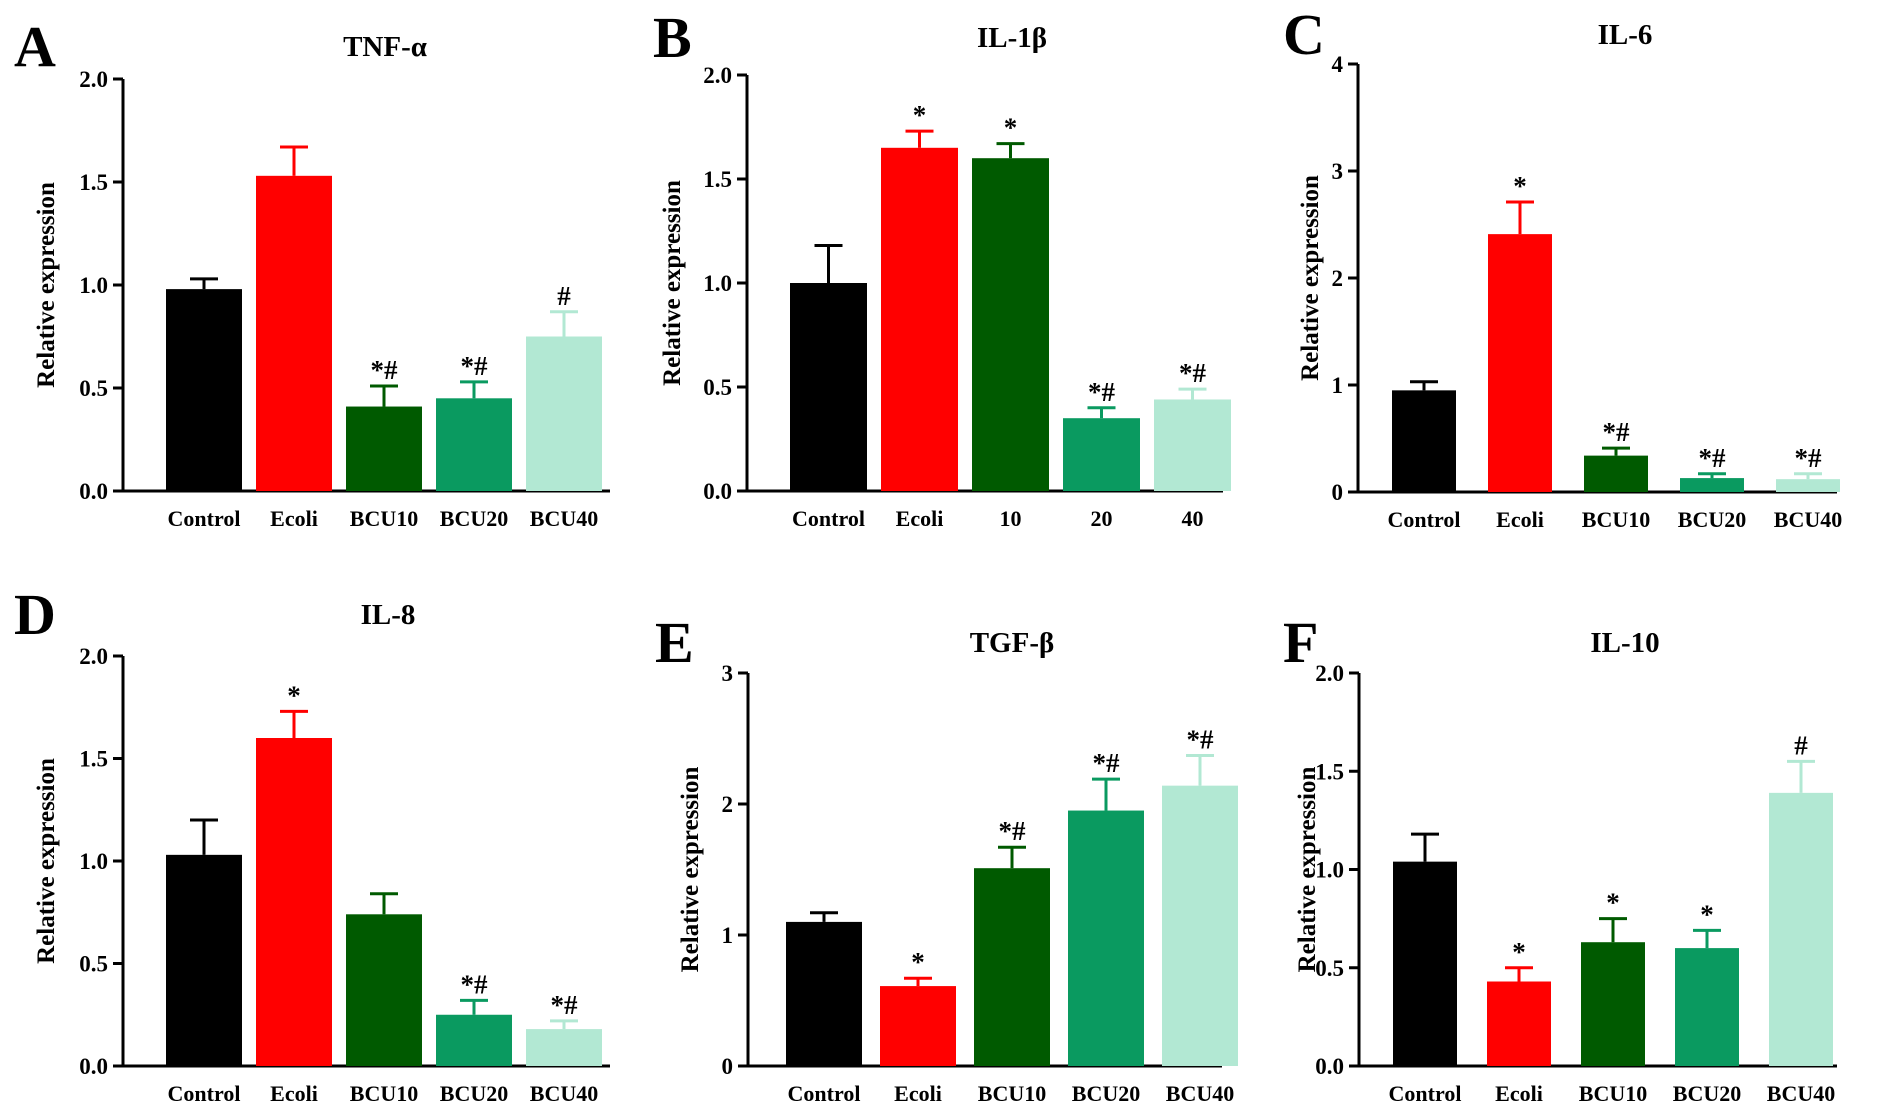  I want to click on panel-a-ytick-label: 1.5, so click(93, 182).